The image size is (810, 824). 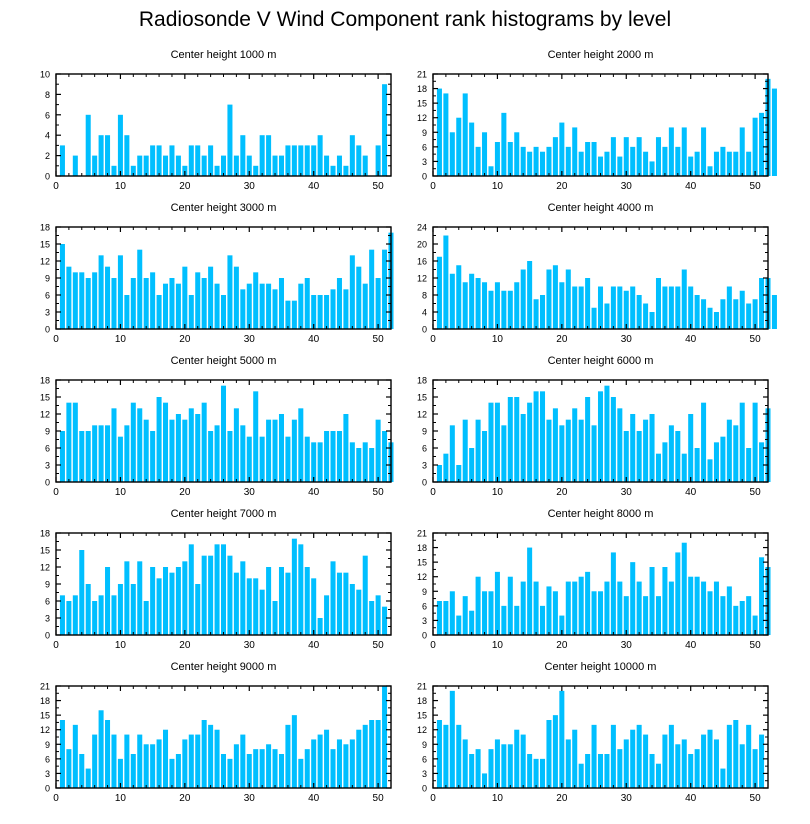 What do you see at coordinates (422, 75) in the screenshot?
I see `y-tick-label: 21` at bounding box center [422, 75].